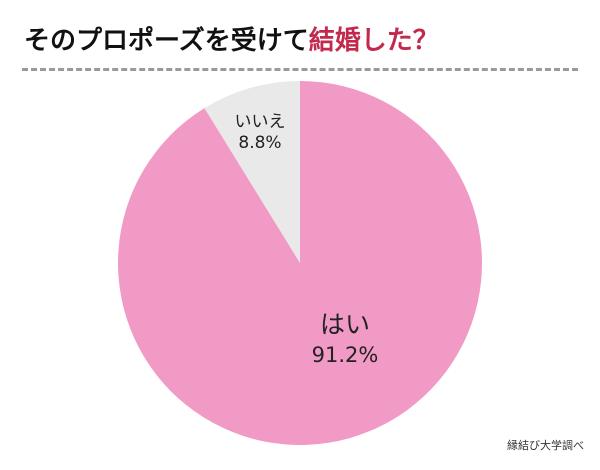 This screenshot has width=600, height=470. Describe the element at coordinates (345, 355) in the screenshot. I see `slice-label-yes-value: 91.2%` at that location.